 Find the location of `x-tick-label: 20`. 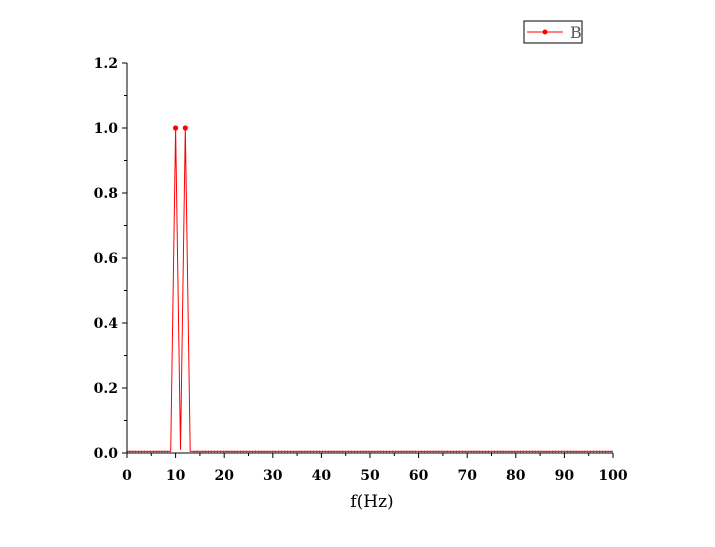

x-tick-label: 20 is located at coordinates (224, 476).